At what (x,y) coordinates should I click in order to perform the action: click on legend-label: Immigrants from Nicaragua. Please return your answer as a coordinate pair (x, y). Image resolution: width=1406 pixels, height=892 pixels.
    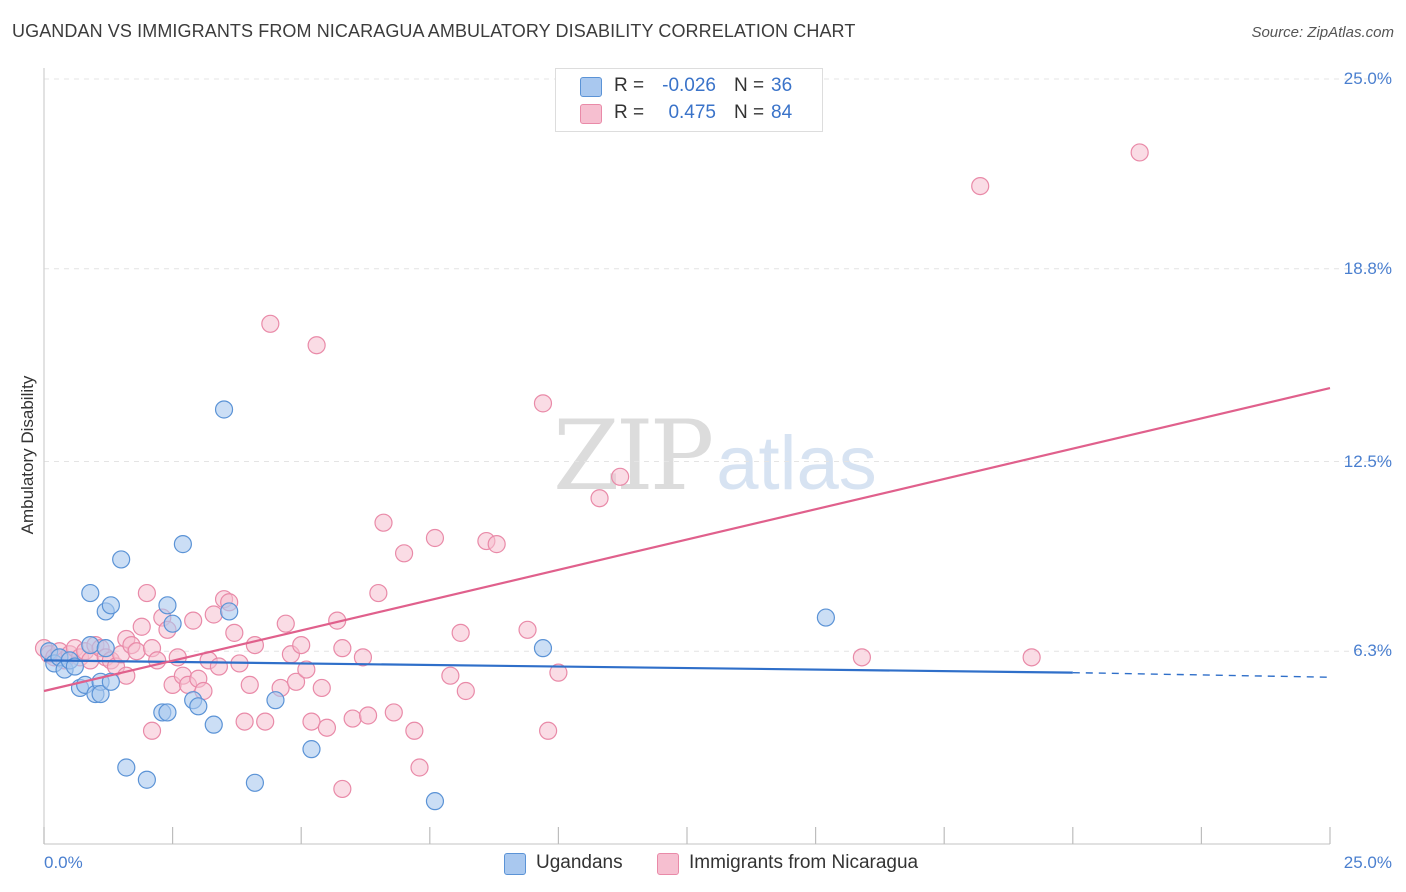
    Looking at the image, I should click on (804, 862).